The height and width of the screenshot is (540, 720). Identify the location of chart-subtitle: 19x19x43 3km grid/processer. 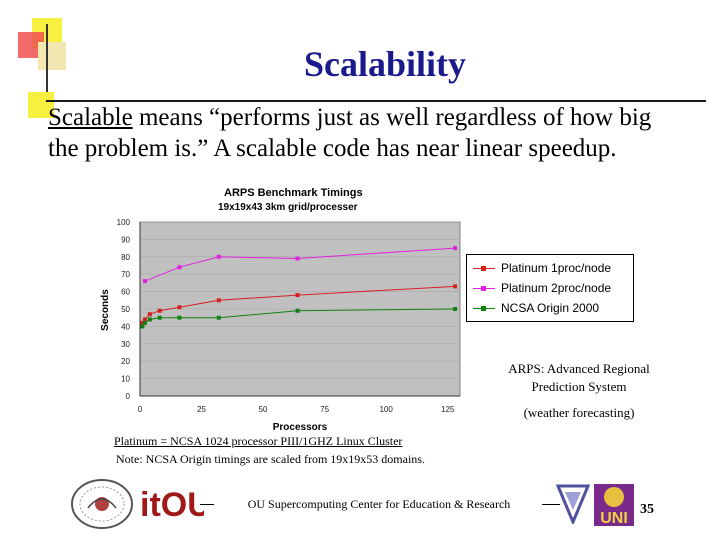
(288, 207).